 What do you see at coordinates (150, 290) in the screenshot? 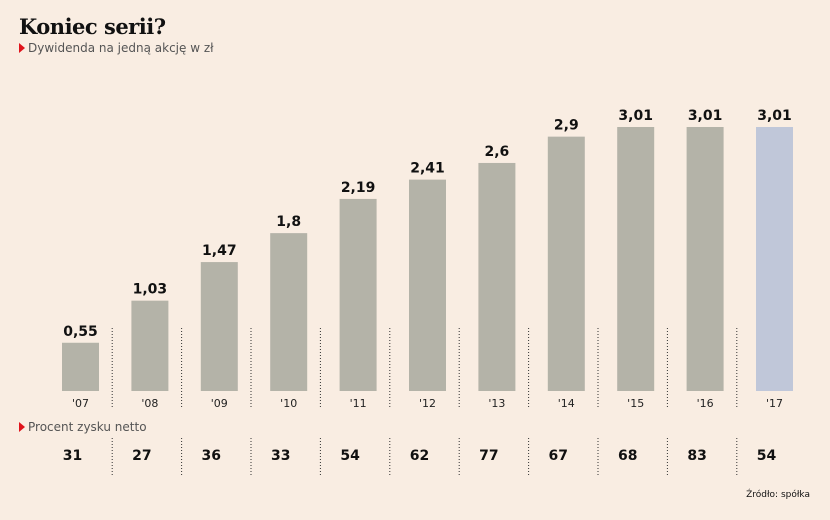
I see `value-label: 1,03` at bounding box center [150, 290].